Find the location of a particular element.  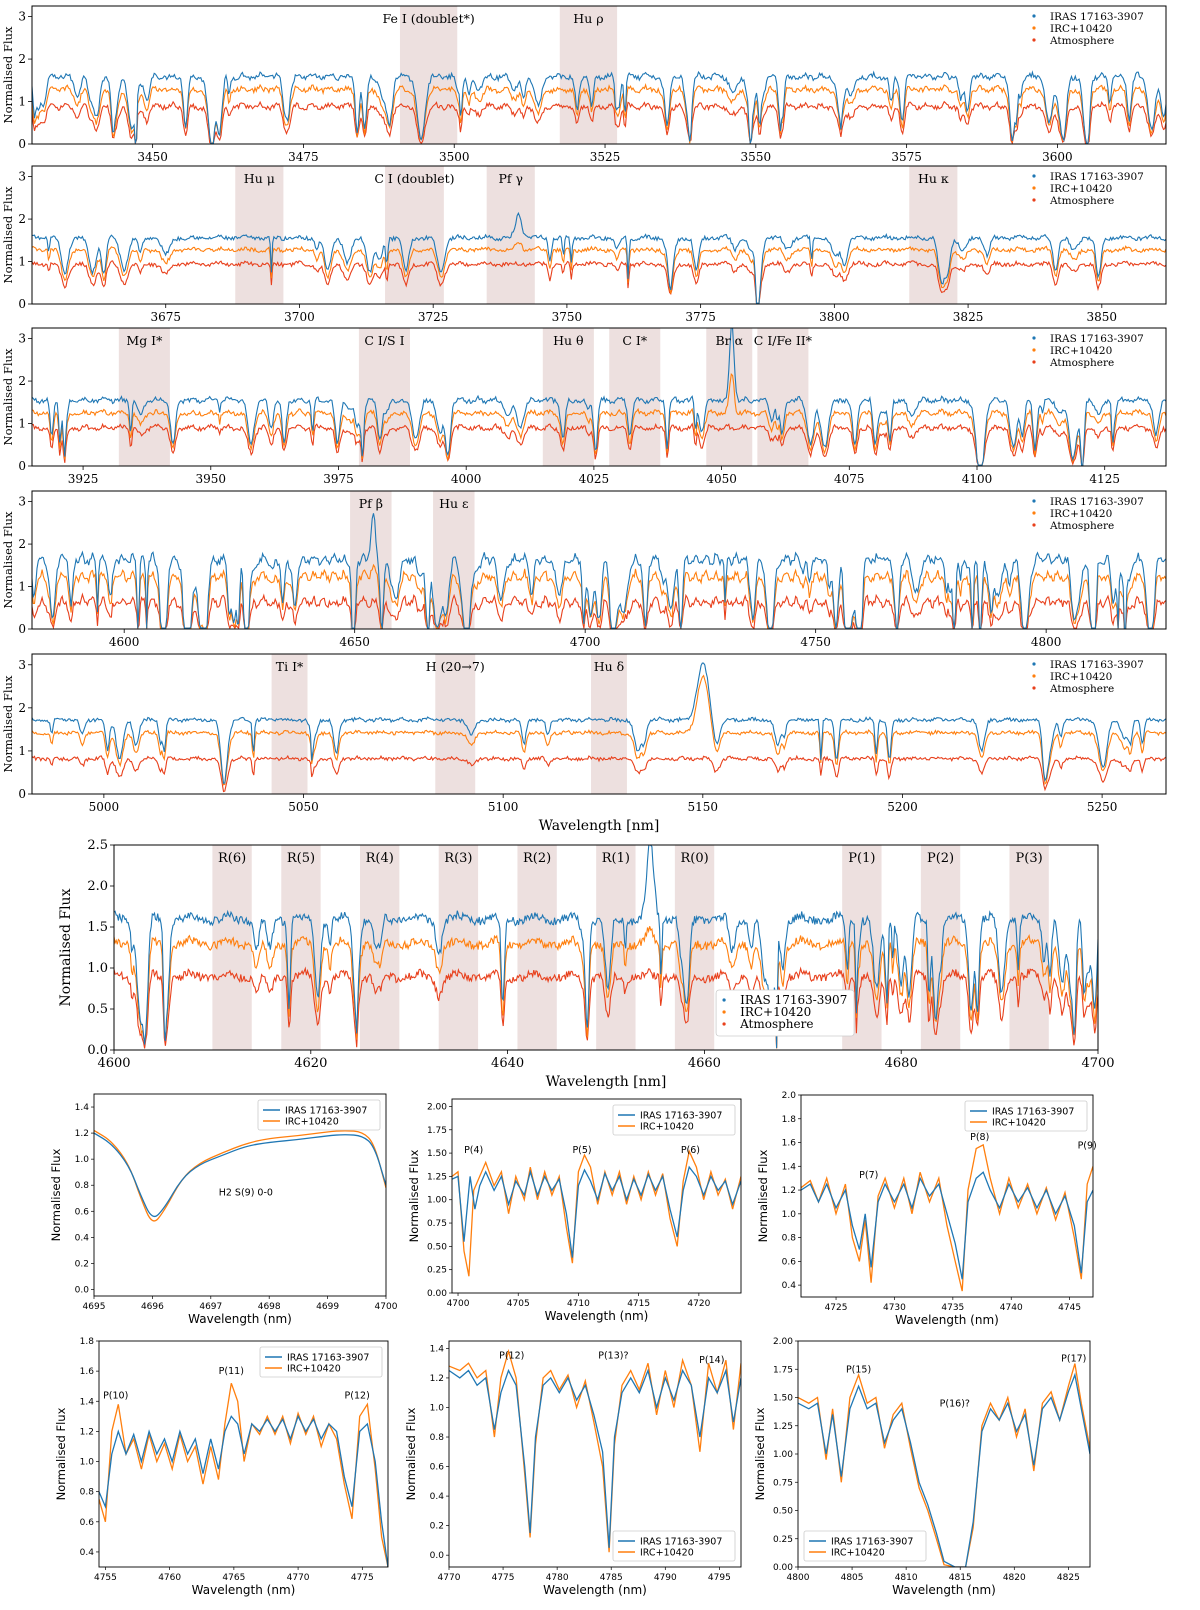

ytick-label: 1.8 is located at coordinates (87, 1342).